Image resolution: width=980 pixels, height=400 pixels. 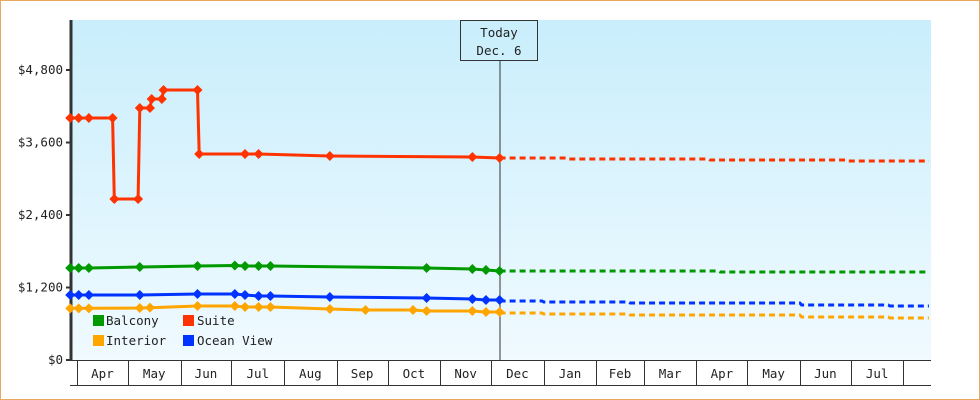 What do you see at coordinates (55, 359) in the screenshot?
I see `y-tick-label: $0` at bounding box center [55, 359].